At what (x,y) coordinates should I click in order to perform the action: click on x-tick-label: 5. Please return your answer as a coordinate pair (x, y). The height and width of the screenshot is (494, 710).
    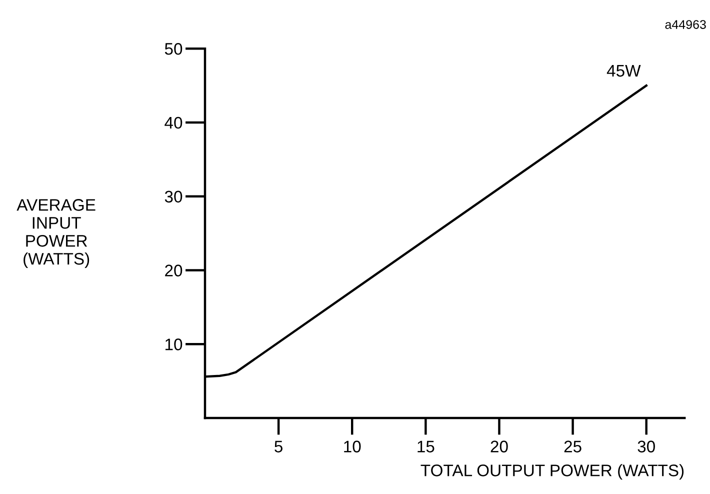
    Looking at the image, I should click on (278, 446).